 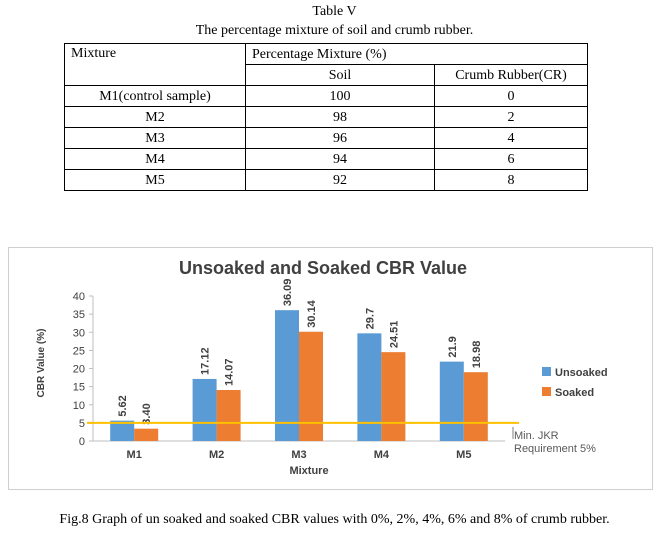 What do you see at coordinates (463, 455) in the screenshot?
I see `x-category-label: M5` at bounding box center [463, 455].